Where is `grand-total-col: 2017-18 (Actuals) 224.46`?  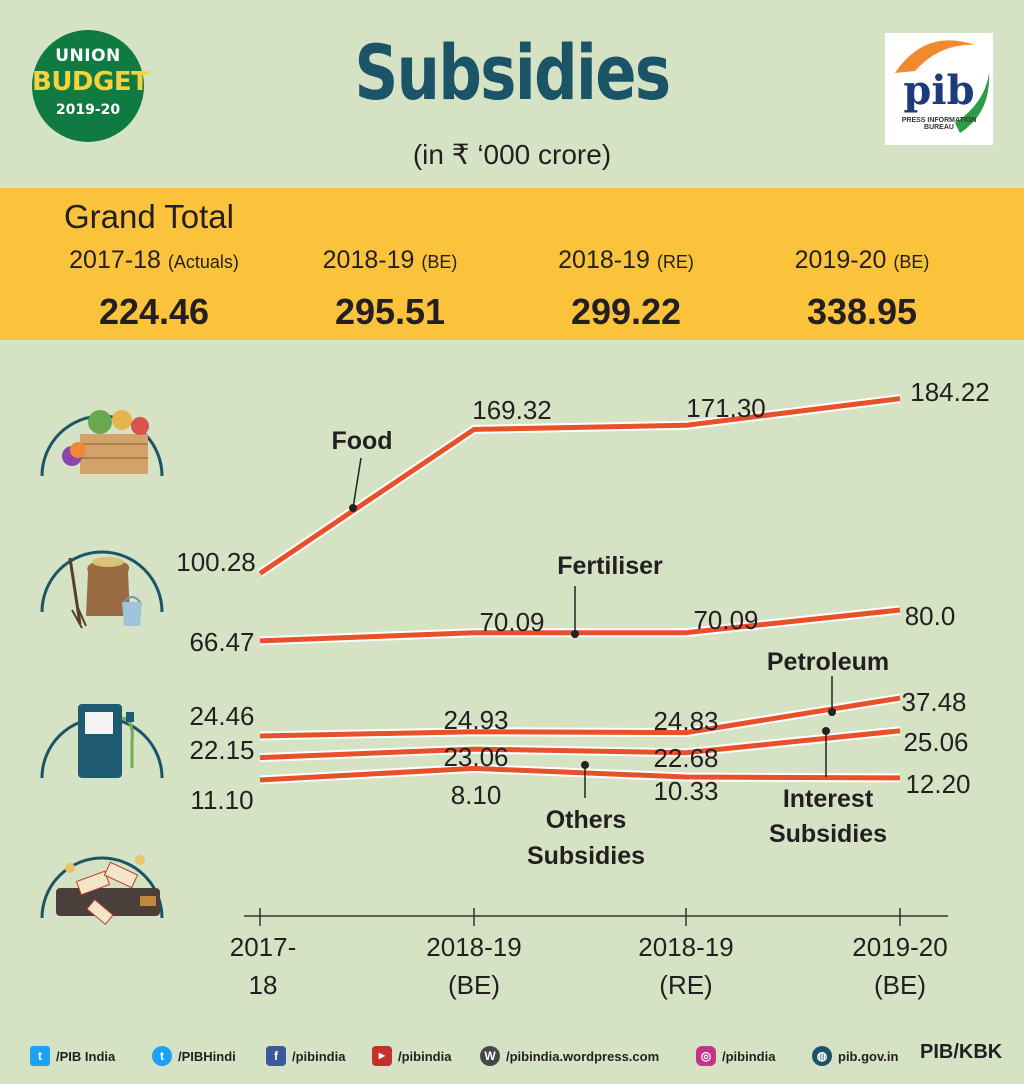 grand-total-col: 2017-18 (Actuals) 224.46 is located at coordinates (154, 289).